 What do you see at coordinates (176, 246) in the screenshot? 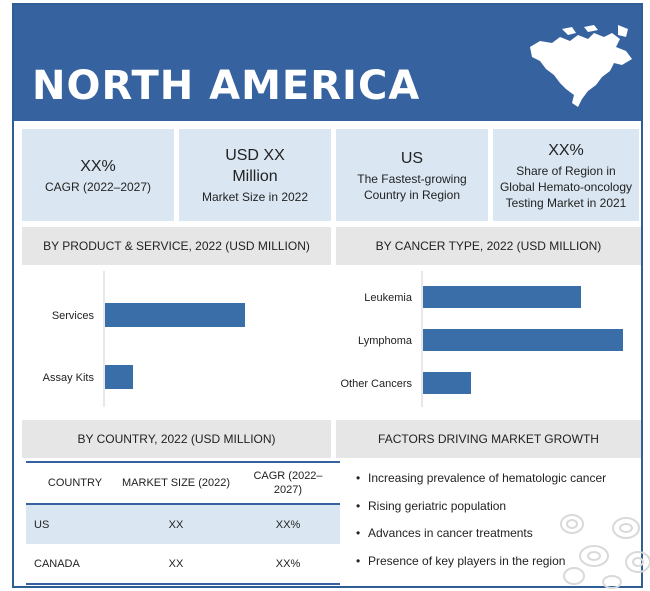
I see `section-header-product: BY PRODUCT & SERVICE, 2022 (USD MILLION)` at bounding box center [176, 246].